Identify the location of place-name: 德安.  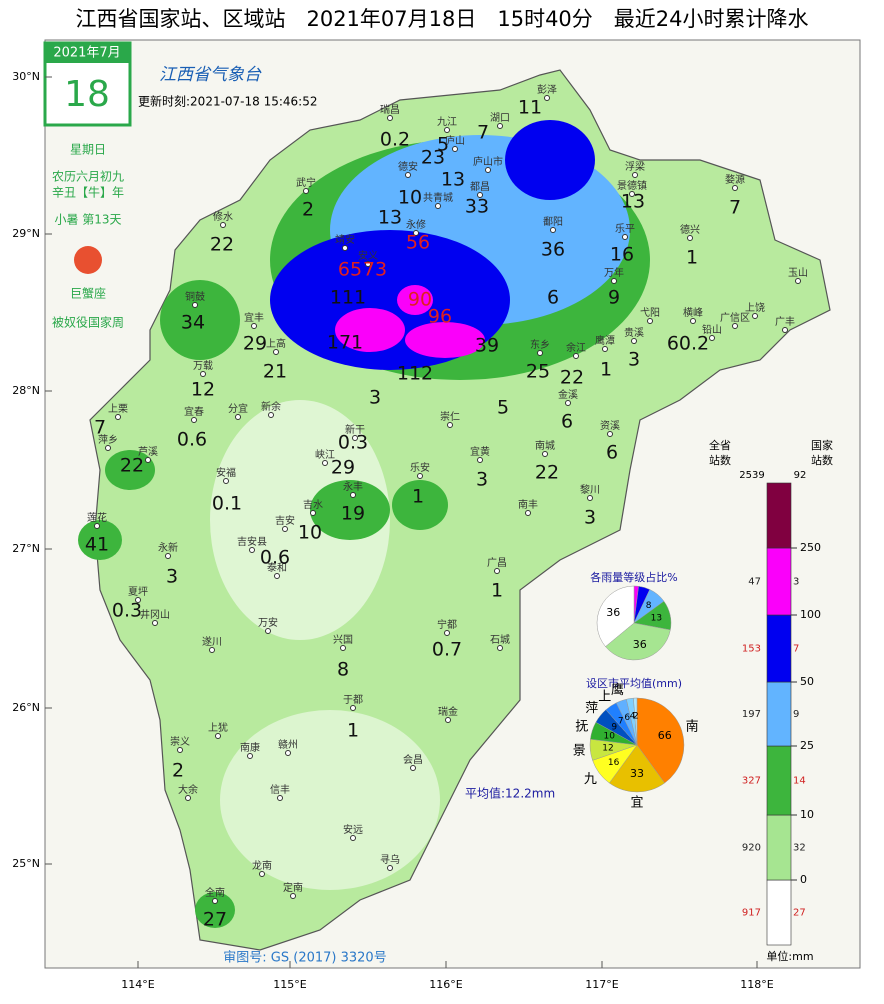
(408, 166).